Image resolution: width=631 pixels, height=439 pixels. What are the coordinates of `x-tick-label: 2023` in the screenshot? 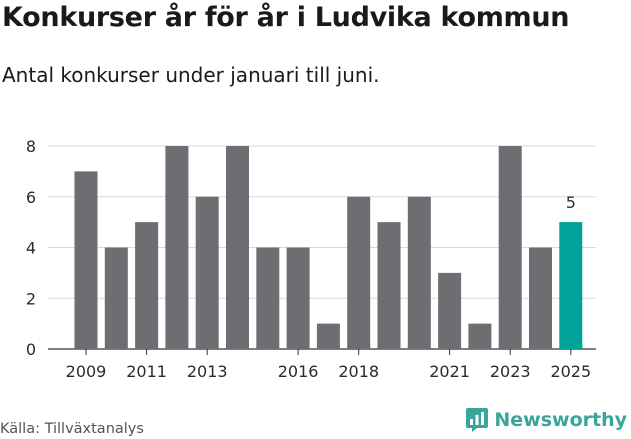 It's located at (510, 371).